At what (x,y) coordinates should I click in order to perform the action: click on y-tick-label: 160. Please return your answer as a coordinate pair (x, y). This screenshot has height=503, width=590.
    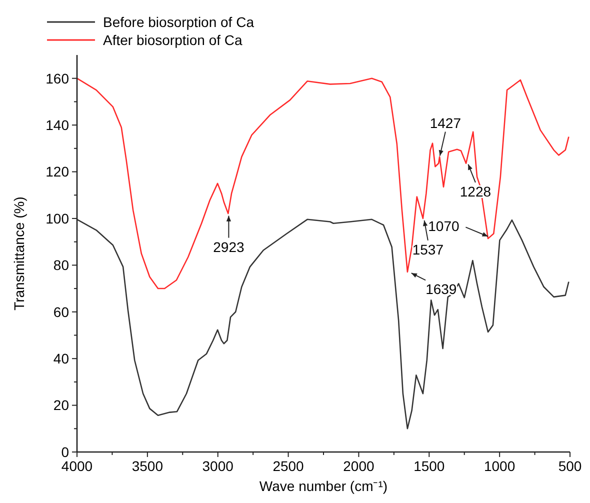
    Looking at the image, I should click on (58, 78).